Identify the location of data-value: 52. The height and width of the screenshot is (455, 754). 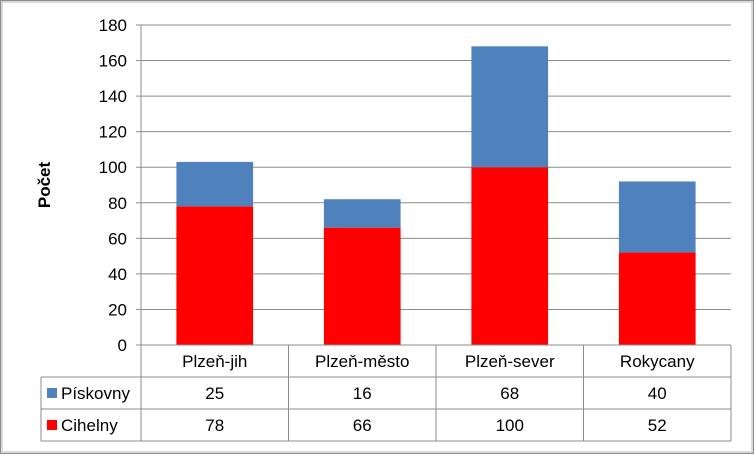
(657, 425).